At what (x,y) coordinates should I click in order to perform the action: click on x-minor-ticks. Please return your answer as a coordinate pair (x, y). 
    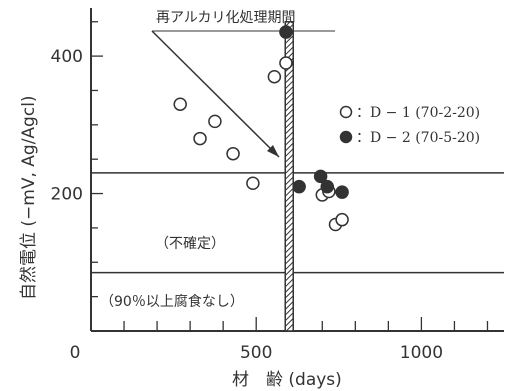
    Looking at the image, I should click on (306, 324).